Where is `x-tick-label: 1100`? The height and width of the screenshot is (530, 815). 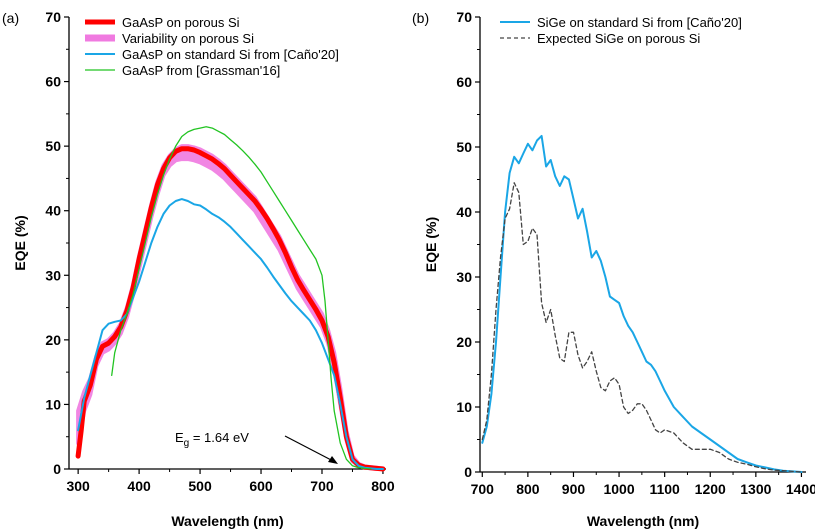
x-tick-label: 1100 is located at coordinates (664, 489).